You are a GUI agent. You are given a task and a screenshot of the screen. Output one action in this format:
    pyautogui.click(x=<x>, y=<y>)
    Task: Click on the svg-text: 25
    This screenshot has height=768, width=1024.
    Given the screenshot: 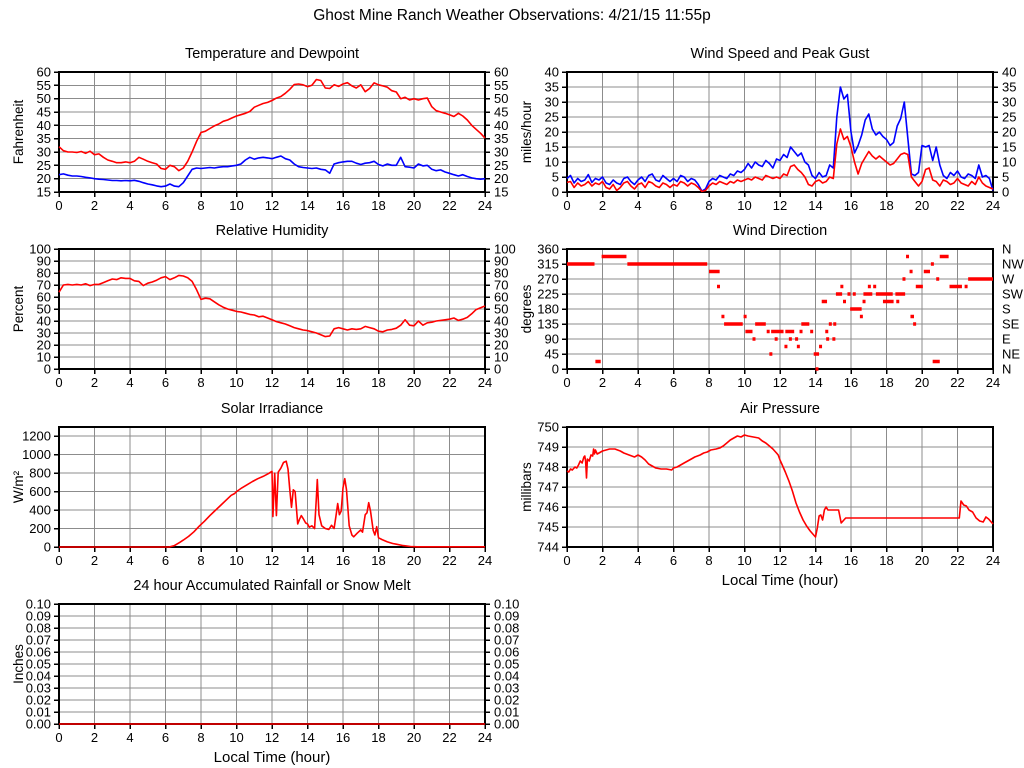 What is the action you would take?
    pyautogui.click(x=44, y=165)
    